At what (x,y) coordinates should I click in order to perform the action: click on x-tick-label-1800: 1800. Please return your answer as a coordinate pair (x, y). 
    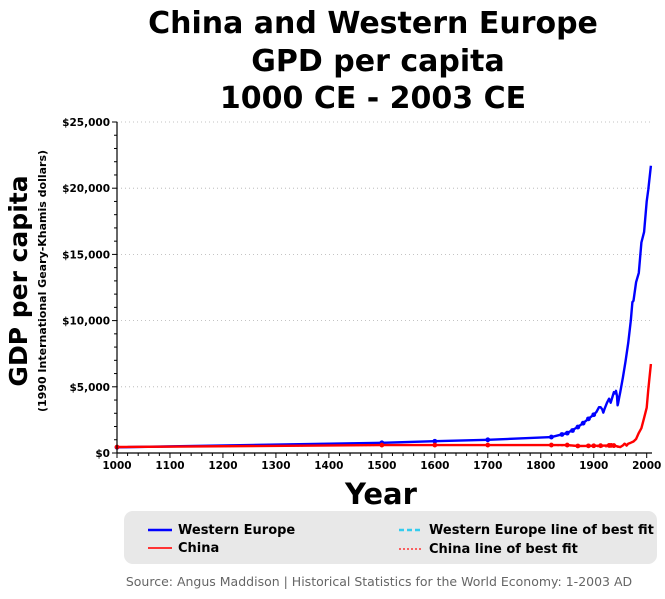
    Looking at the image, I should click on (540, 466).